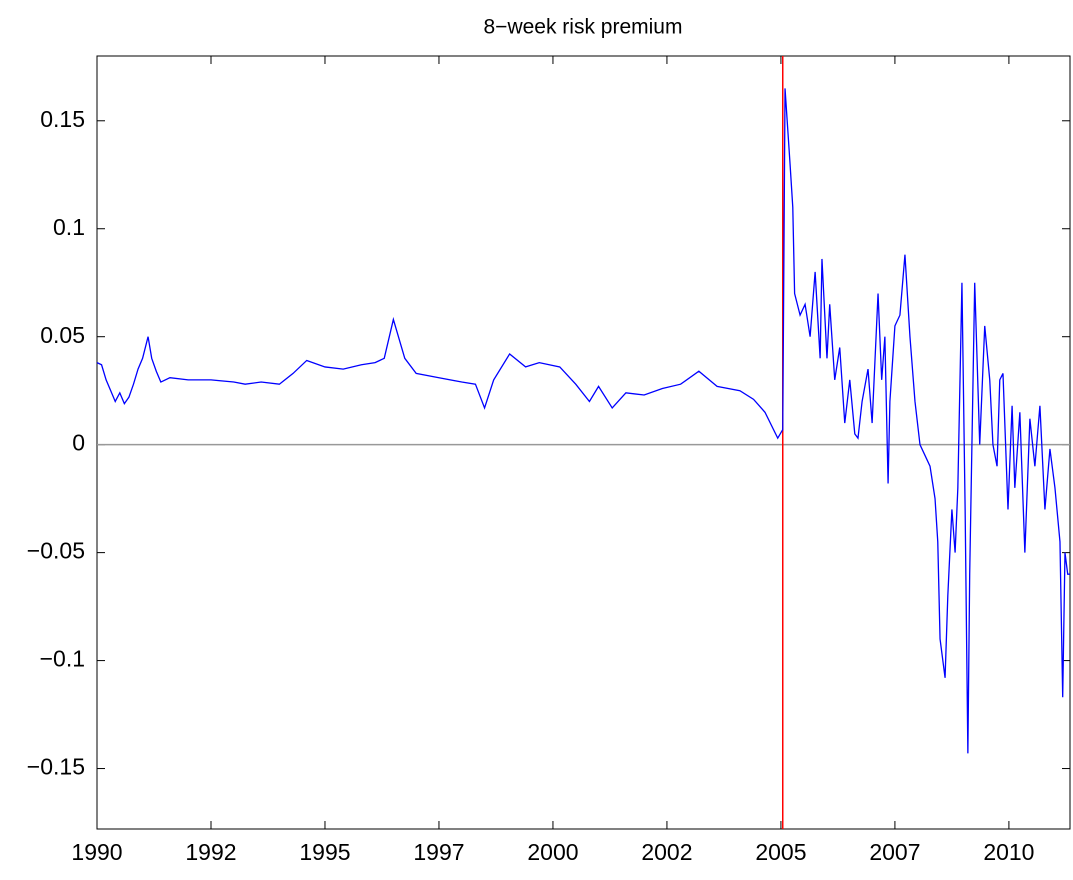  What do you see at coordinates (894, 852) in the screenshot?
I see `x-tick-label: 2007` at bounding box center [894, 852].